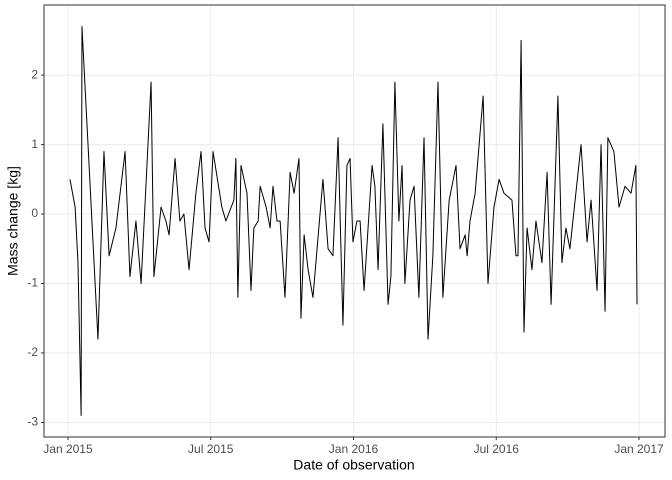 This screenshot has width=672, height=480. I want to click on y-tick-label: -2, so click(32, 352).